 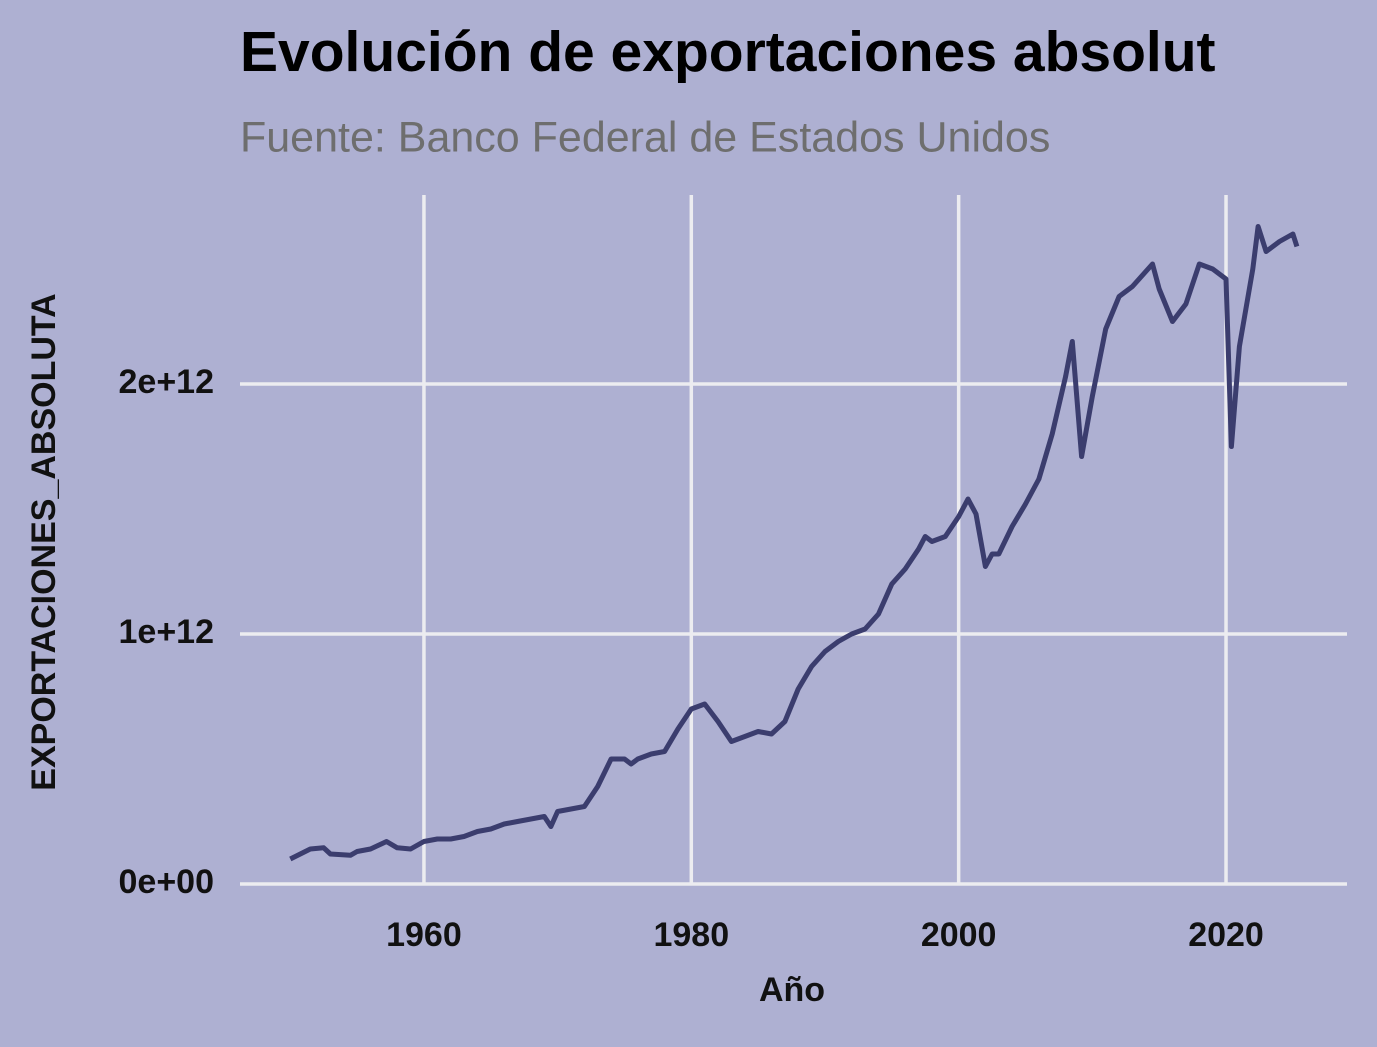 I want to click on x-tick-label: 2000, so click(x=959, y=935).